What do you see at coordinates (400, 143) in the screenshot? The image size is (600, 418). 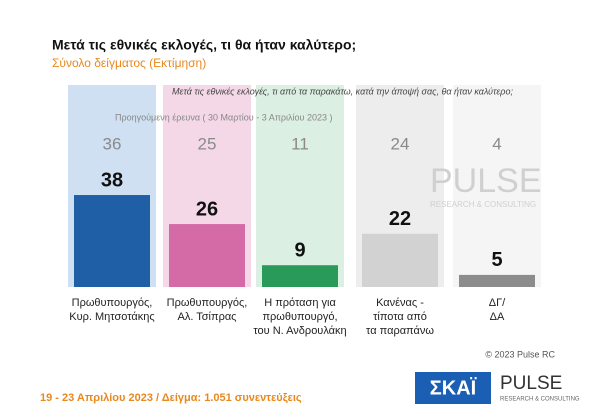 I see `previous-value: 24` at bounding box center [400, 143].